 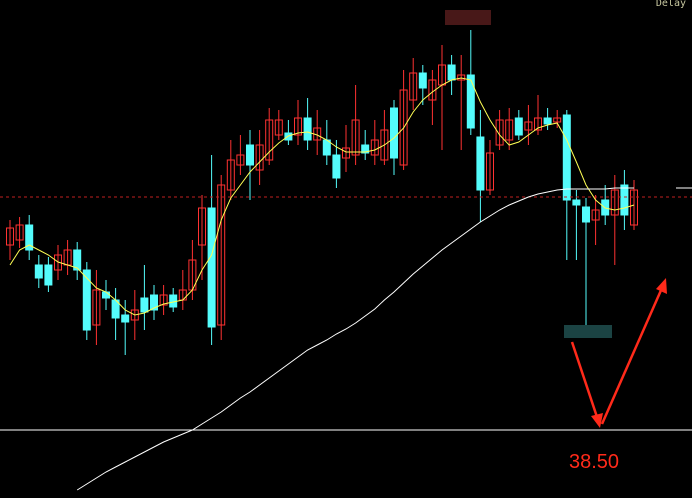 What do you see at coordinates (632, 356) in the screenshot?
I see `arrow-up` at bounding box center [632, 356].